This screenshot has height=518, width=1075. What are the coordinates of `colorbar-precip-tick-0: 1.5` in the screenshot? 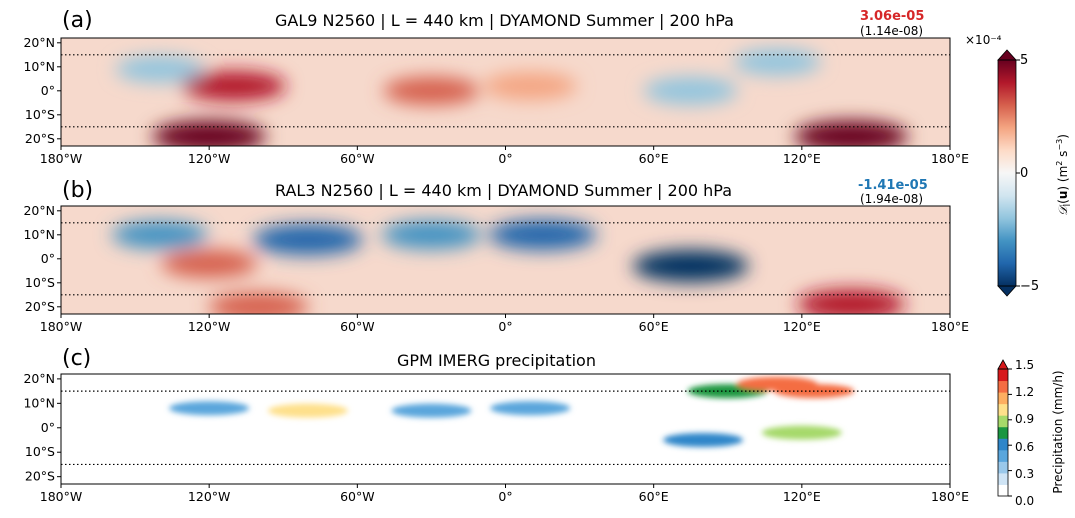 It's located at (1025, 365).